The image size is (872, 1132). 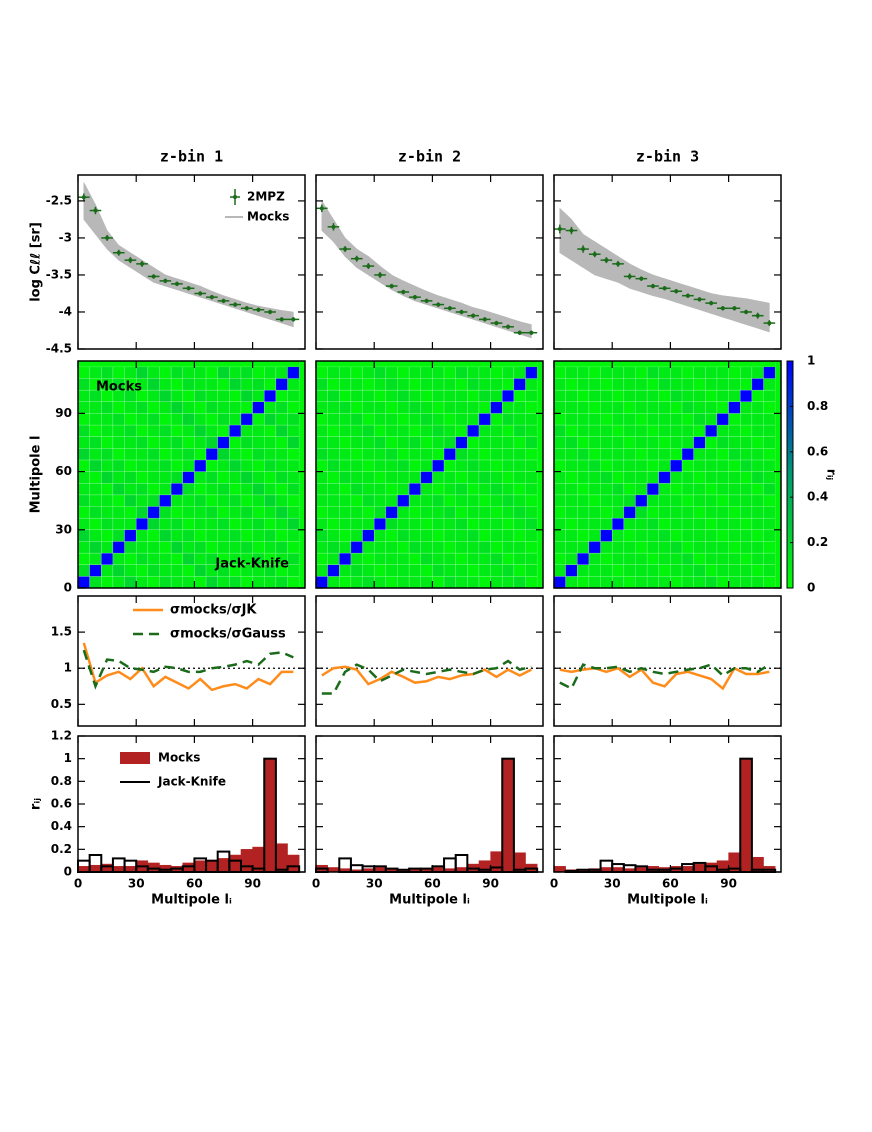 I want to click on histogram-bar, so click(x=153, y=867).